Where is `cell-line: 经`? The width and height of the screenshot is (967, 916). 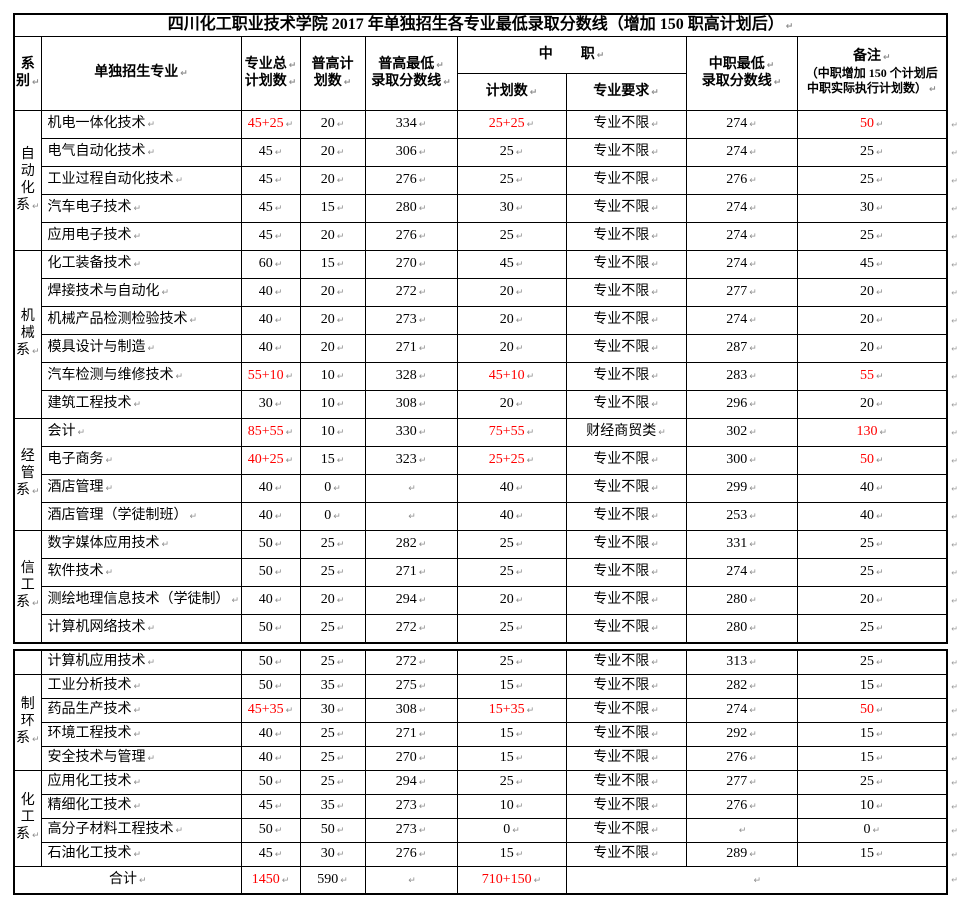 cell-line: 经 is located at coordinates (28, 456).